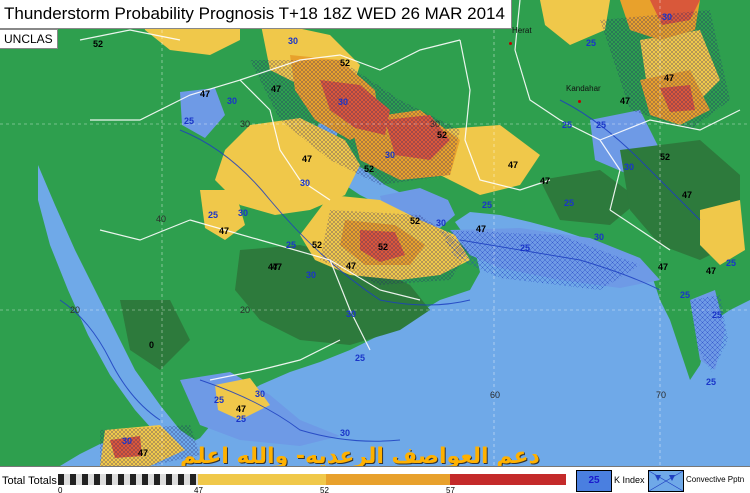  What do you see at coordinates (75, 310) in the screenshot?
I see `lat-20-west-label: 20` at bounding box center [75, 310].